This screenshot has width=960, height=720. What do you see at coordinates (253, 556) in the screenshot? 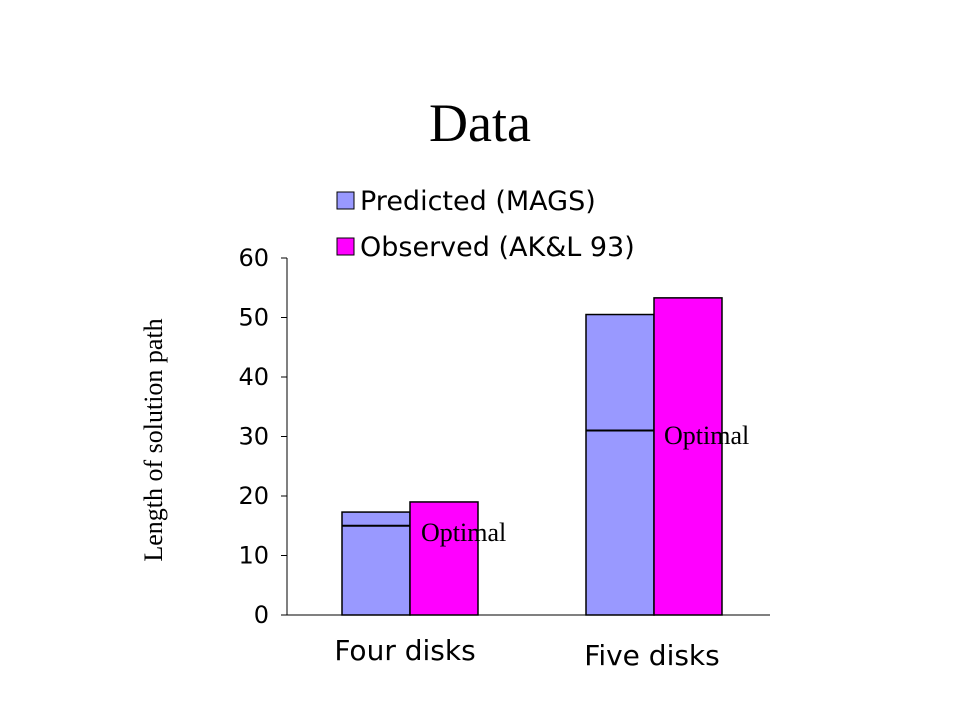
I see `y-tick-label: 10` at bounding box center [253, 556].